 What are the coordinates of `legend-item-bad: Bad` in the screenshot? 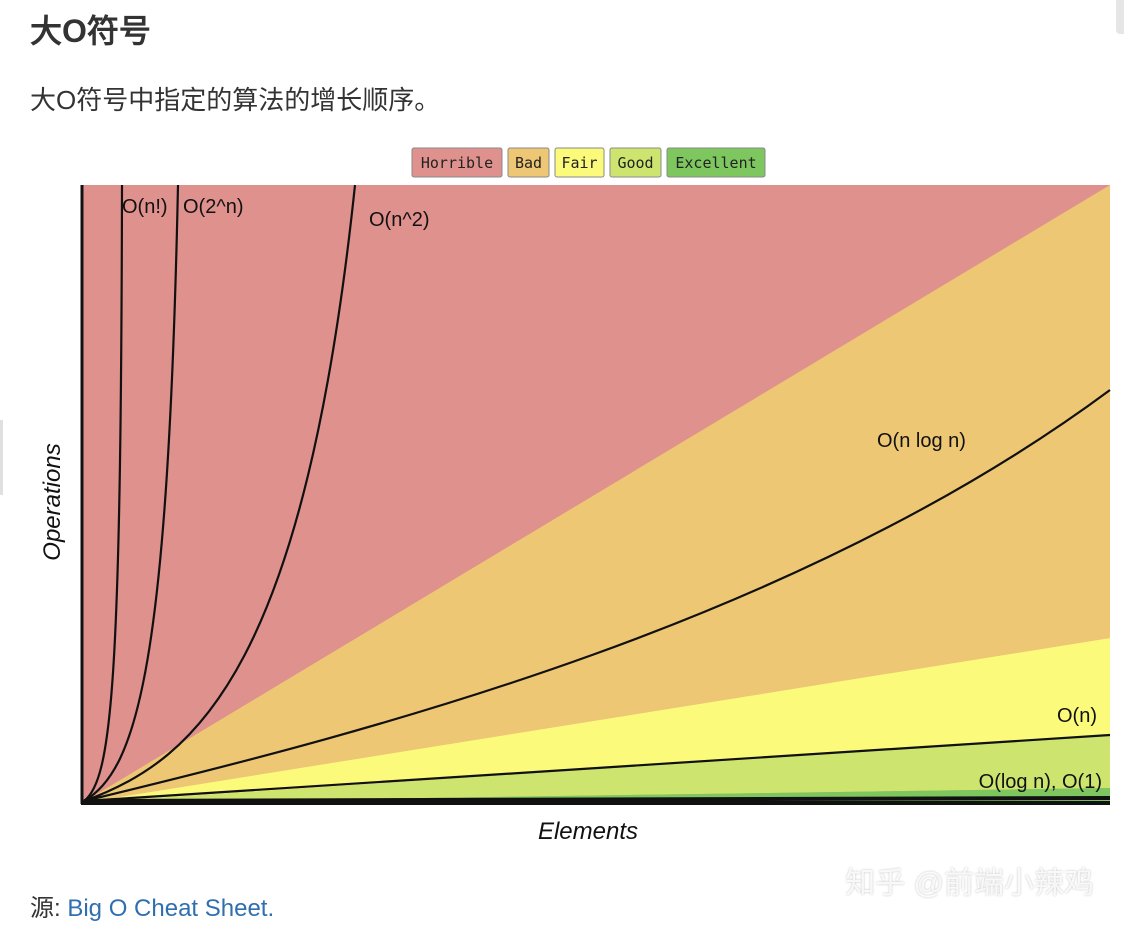 It's located at (528, 162).